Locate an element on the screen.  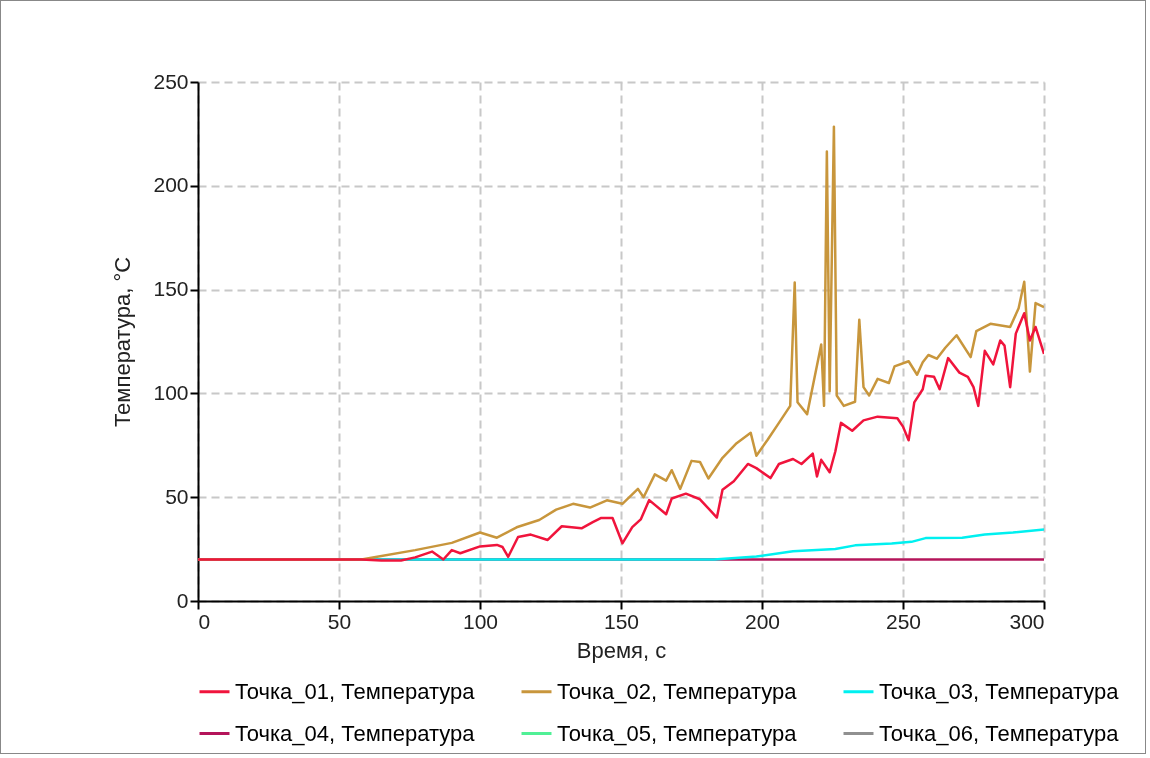
legend-label: Точка_05, Температура is located at coordinates (677, 733).